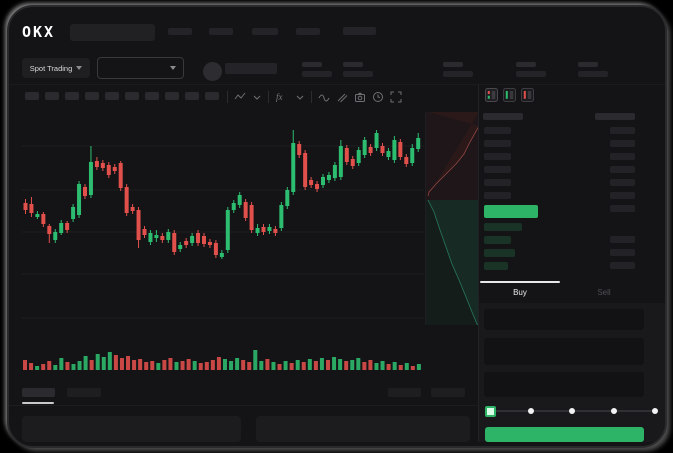 This screenshot has height=453, width=673. Describe the element at coordinates (564, 434) in the screenshot. I see `submit-buy-button` at that location.